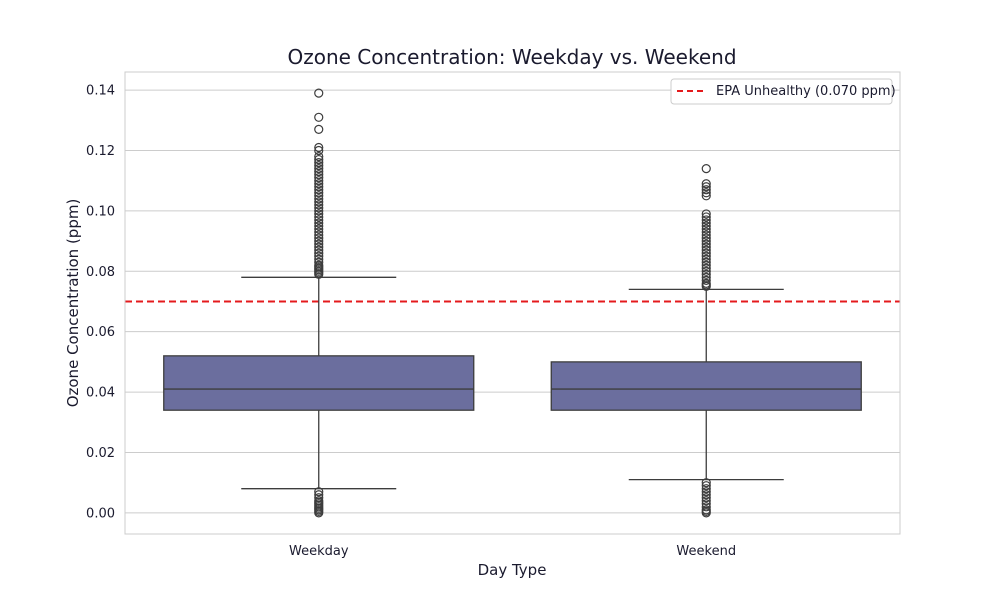  Describe the element at coordinates (512, 551) in the screenshot. I see `x-tick-labels: Weekday Weekend` at that location.